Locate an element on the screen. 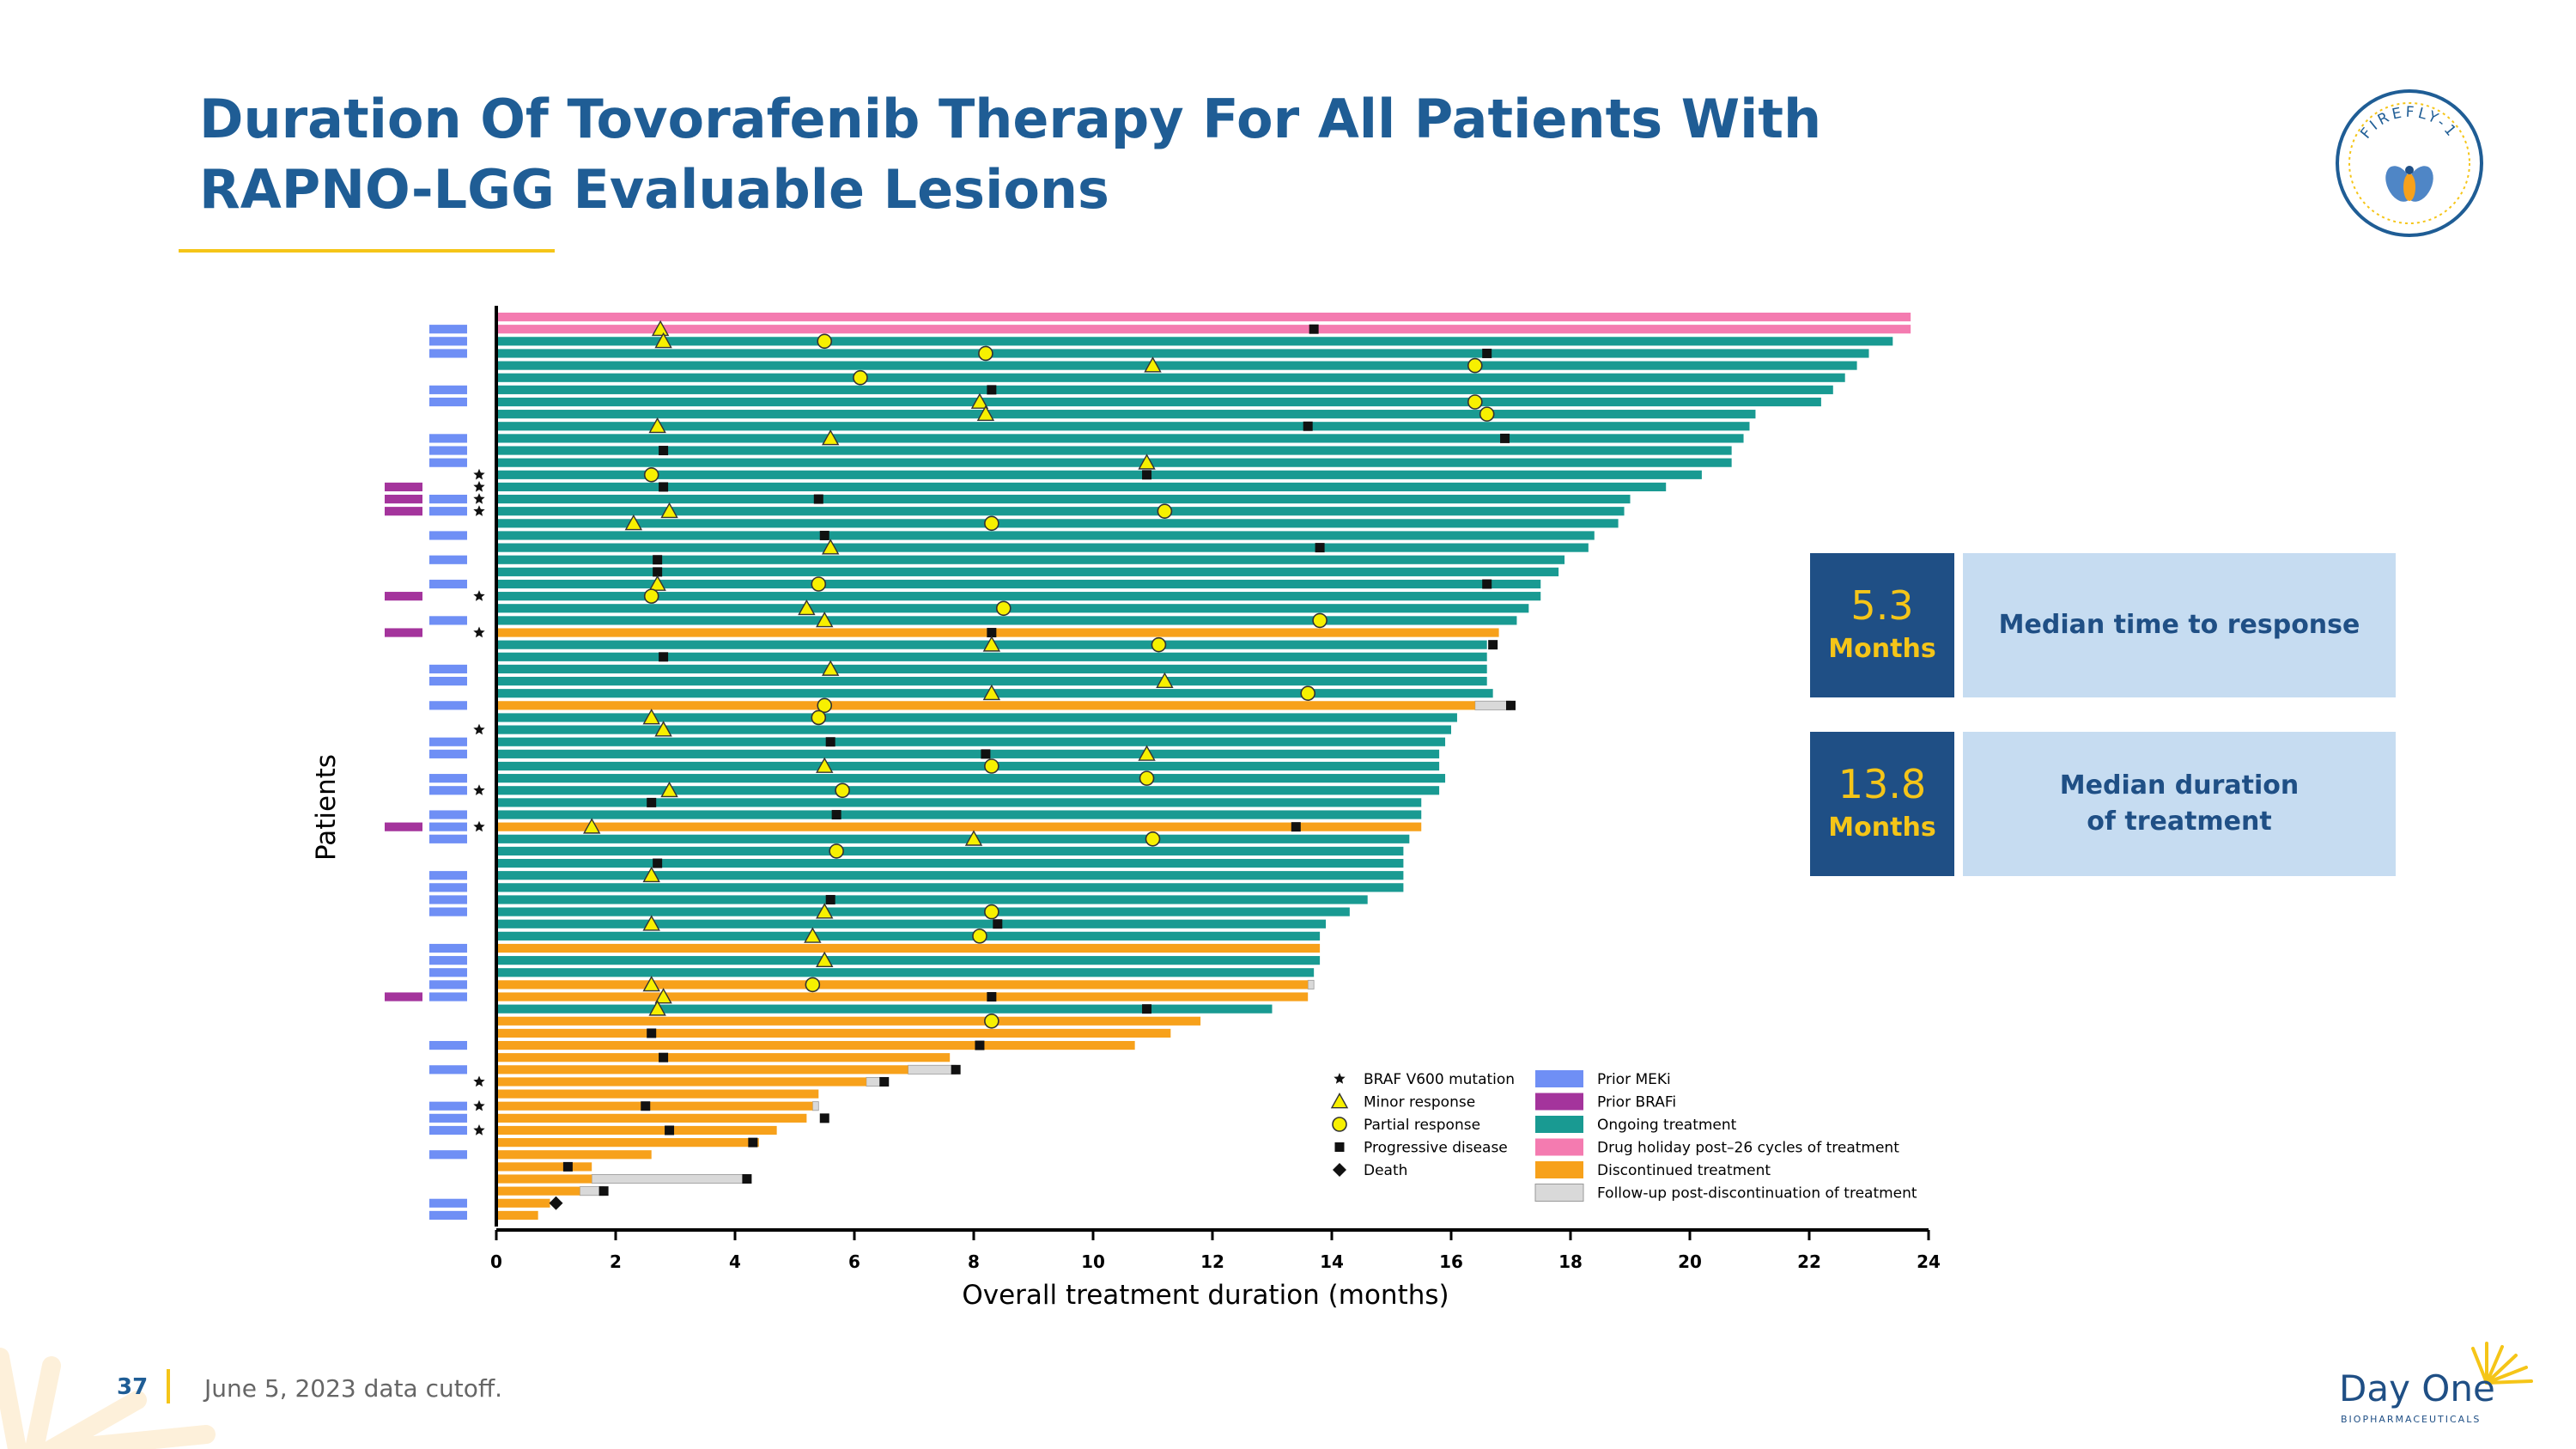 The height and width of the screenshot is (1449, 2576). x-tick-label: 0 is located at coordinates (496, 1261).